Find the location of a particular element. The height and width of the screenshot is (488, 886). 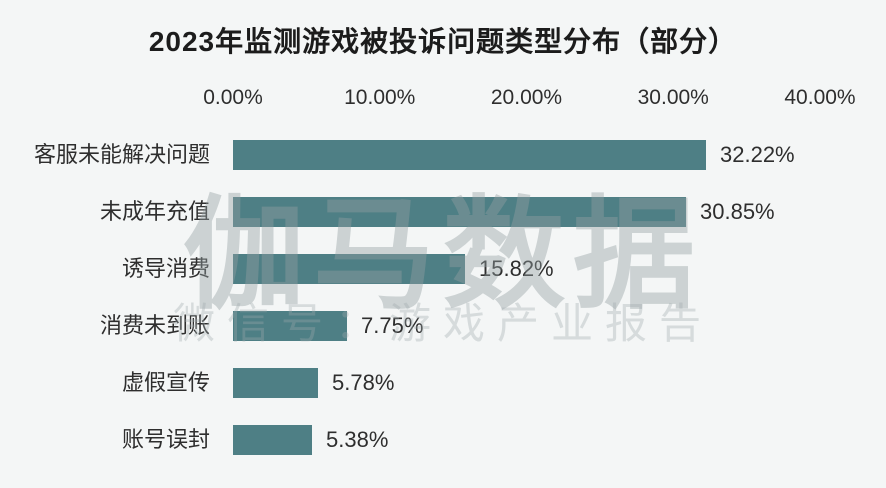

bar-row: 虚假宣传 5.78% is located at coordinates (443, 383).